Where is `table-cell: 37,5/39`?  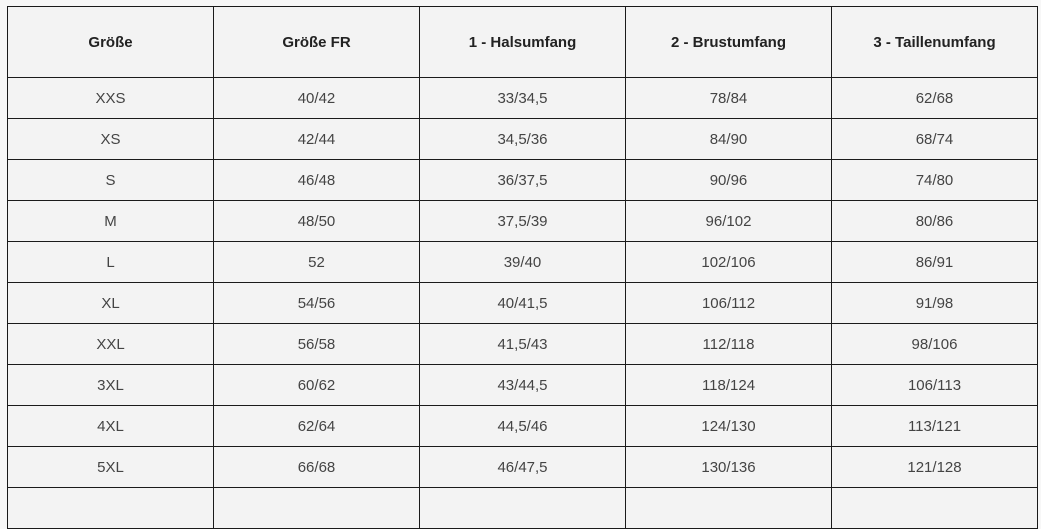 table-cell: 37,5/39 is located at coordinates (522, 221).